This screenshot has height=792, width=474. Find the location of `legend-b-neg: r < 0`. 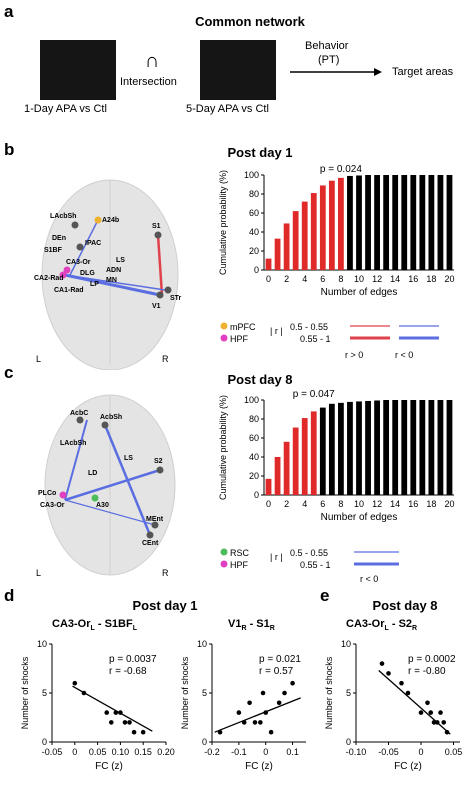

legend-b-neg: r < 0 is located at coordinates (404, 355).